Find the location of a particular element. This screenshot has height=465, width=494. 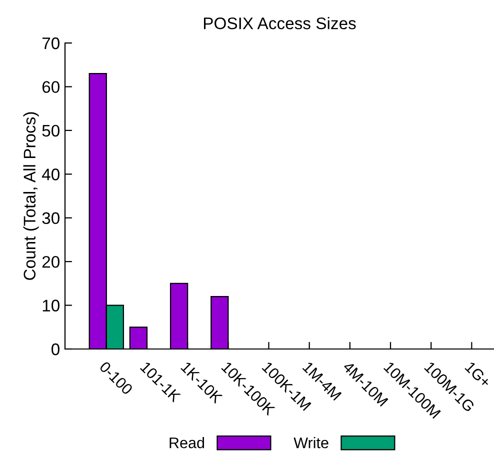

legend-label: Write is located at coordinates (311, 442).